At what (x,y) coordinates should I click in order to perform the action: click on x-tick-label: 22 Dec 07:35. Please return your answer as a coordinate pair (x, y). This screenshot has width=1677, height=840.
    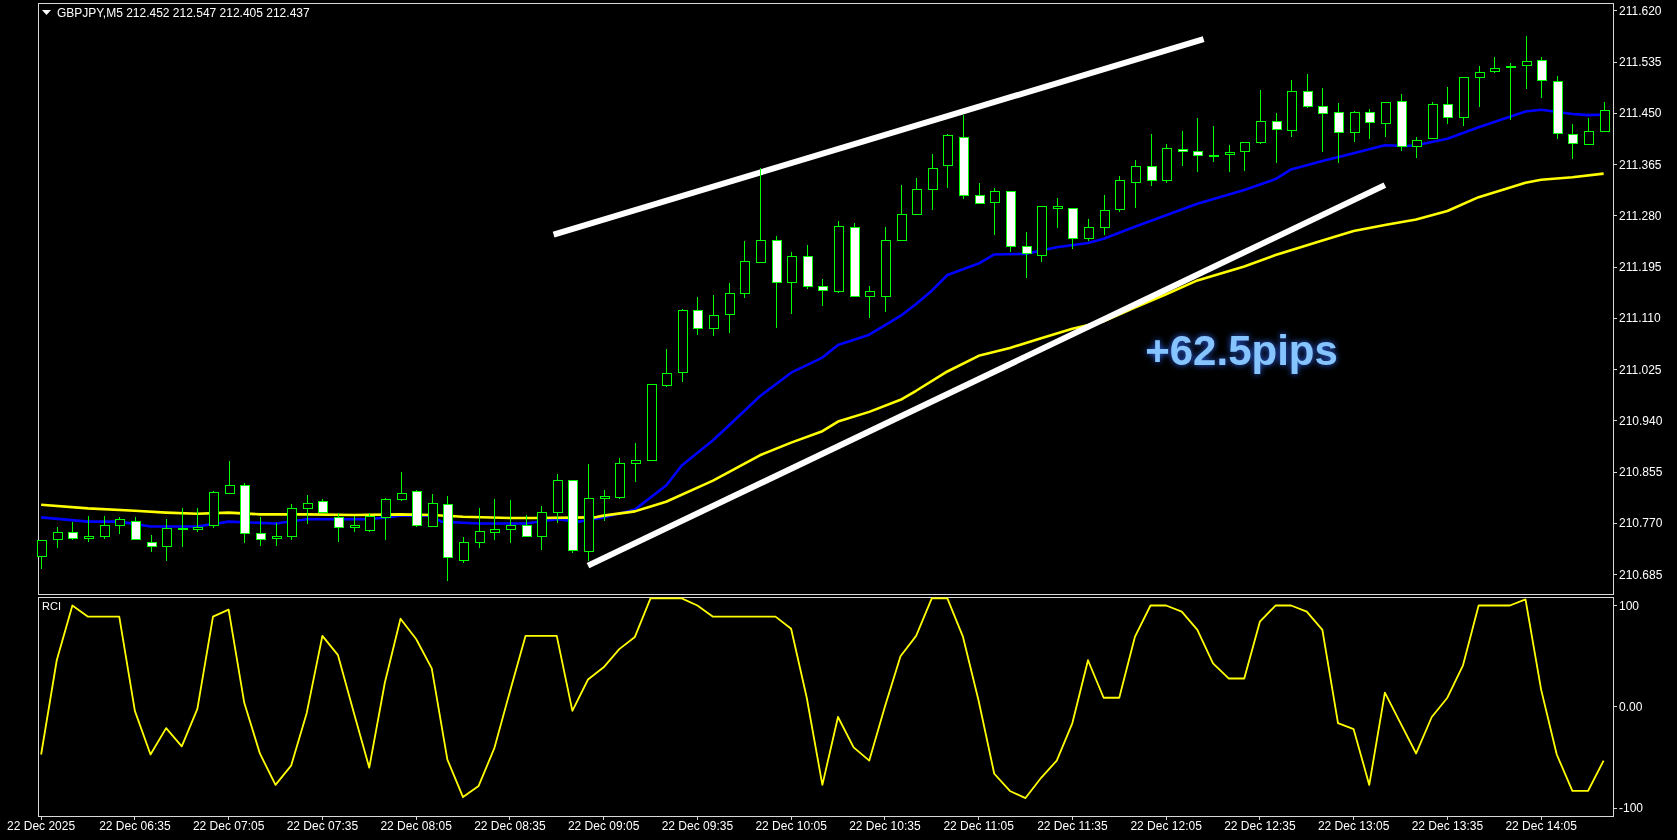
    Looking at the image, I should click on (322, 826).